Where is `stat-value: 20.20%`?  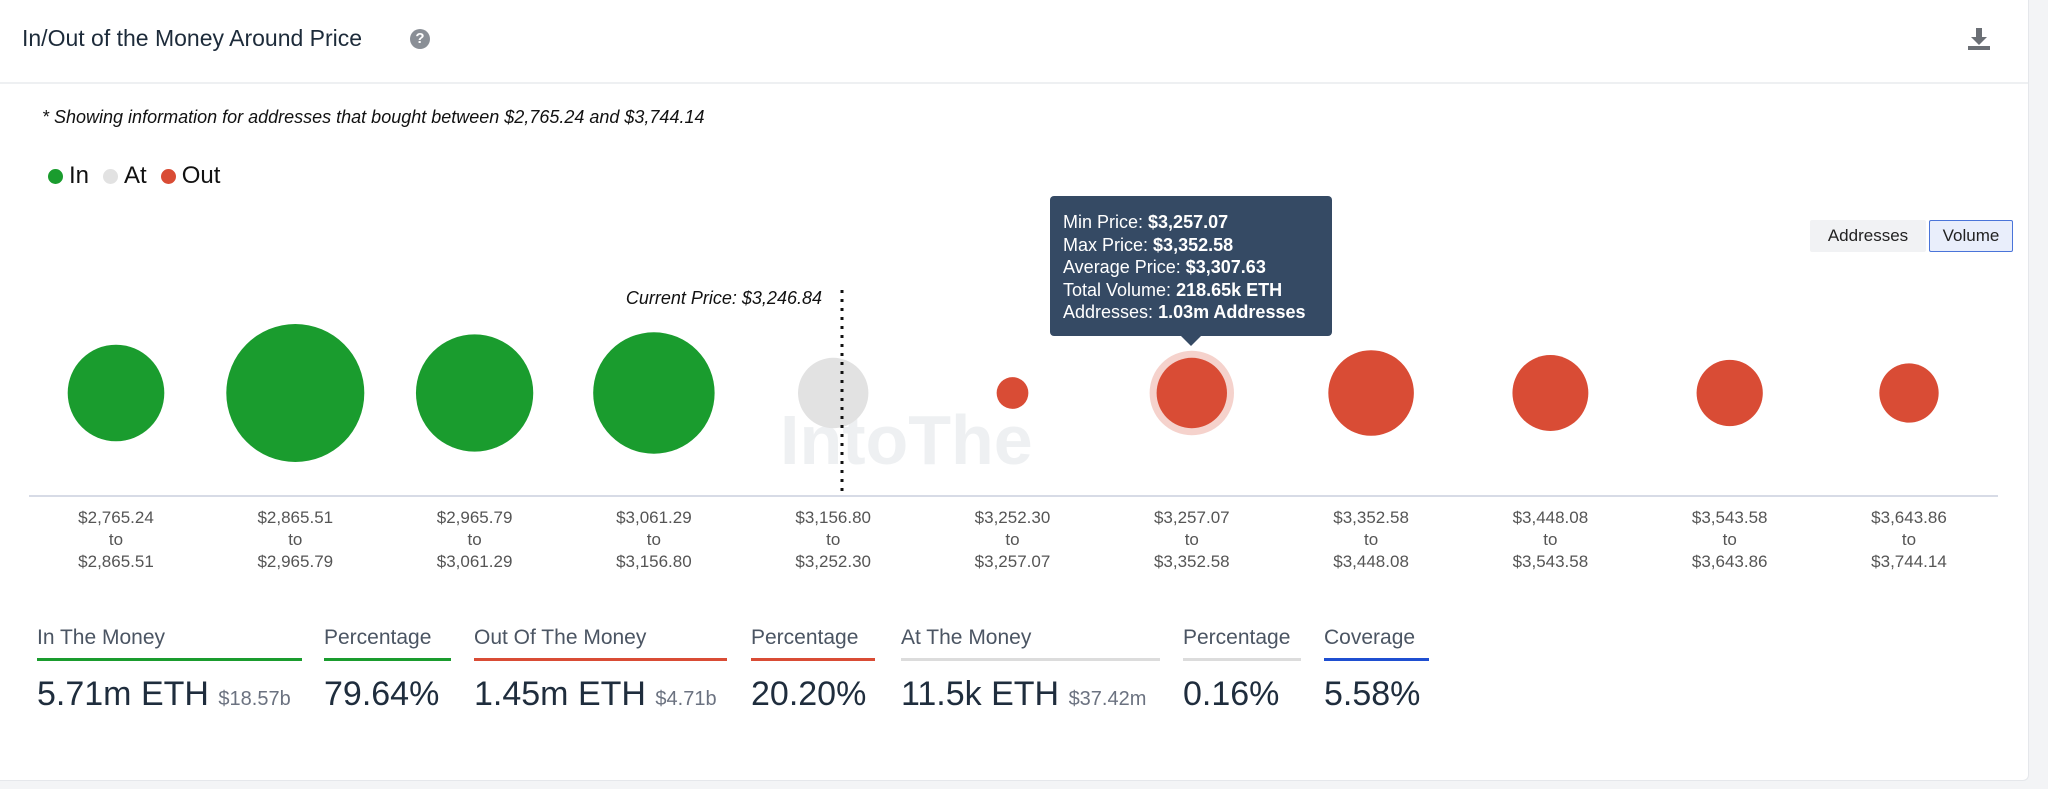 stat-value: 20.20% is located at coordinates (809, 694).